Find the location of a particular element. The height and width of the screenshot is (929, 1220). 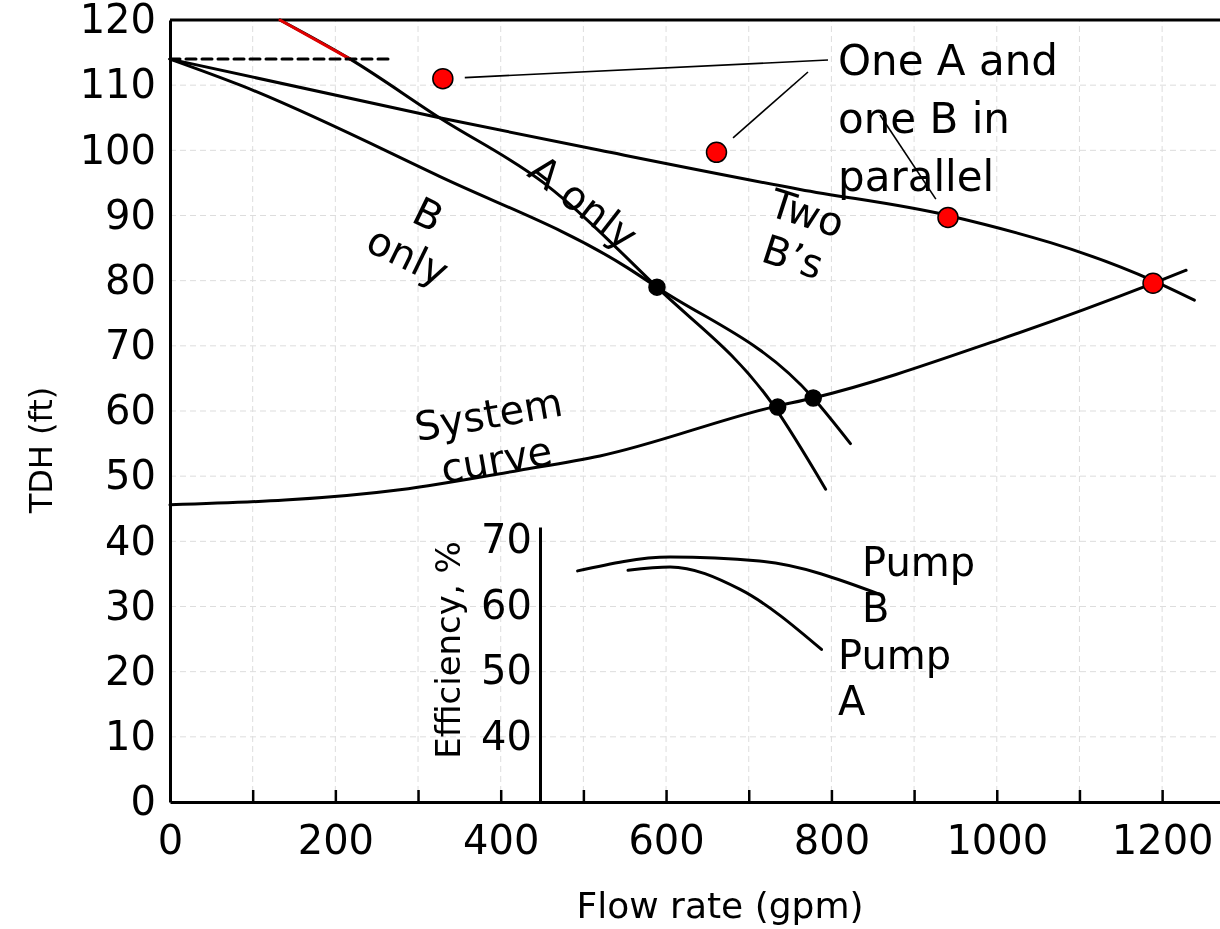

y-tick-label: 120 is located at coordinates (117, 21).